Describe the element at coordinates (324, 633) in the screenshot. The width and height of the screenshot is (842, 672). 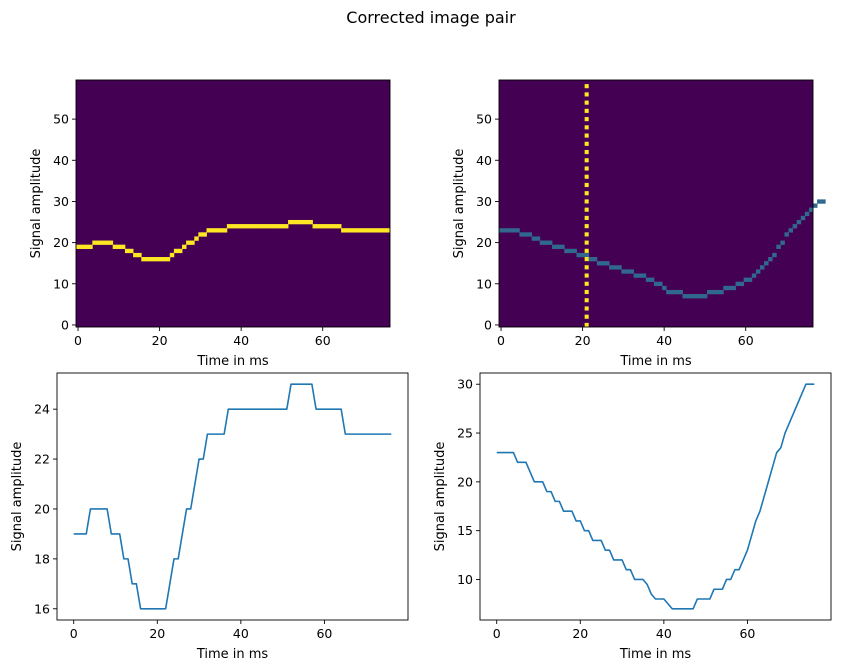
I see `x-tick-label: 60` at that location.